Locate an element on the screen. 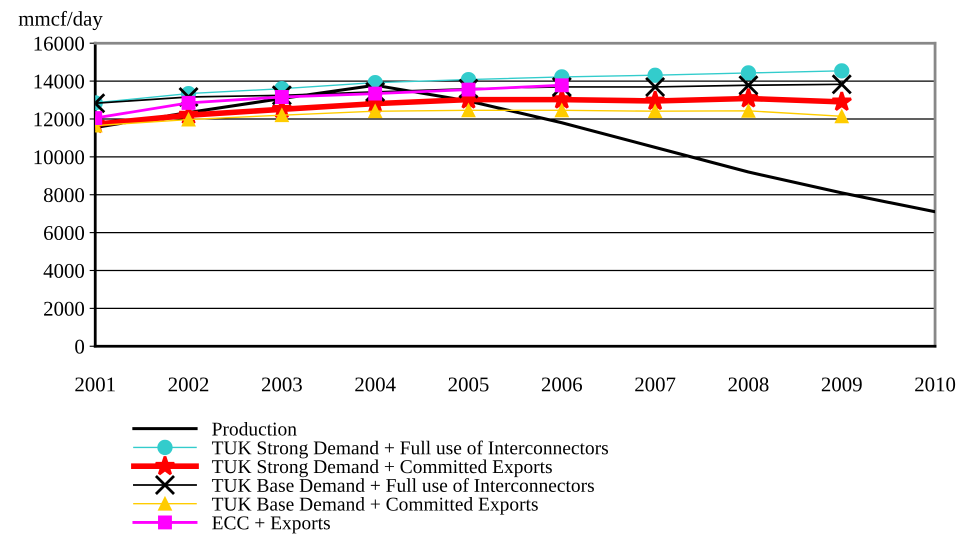 The height and width of the screenshot is (547, 962). y-tick-label: 14000 is located at coordinates (59, 81).